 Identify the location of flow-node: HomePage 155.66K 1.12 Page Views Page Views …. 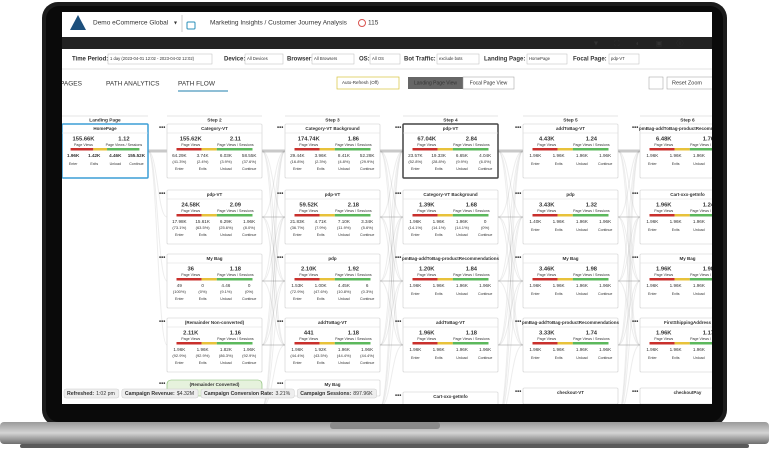
(105, 151).